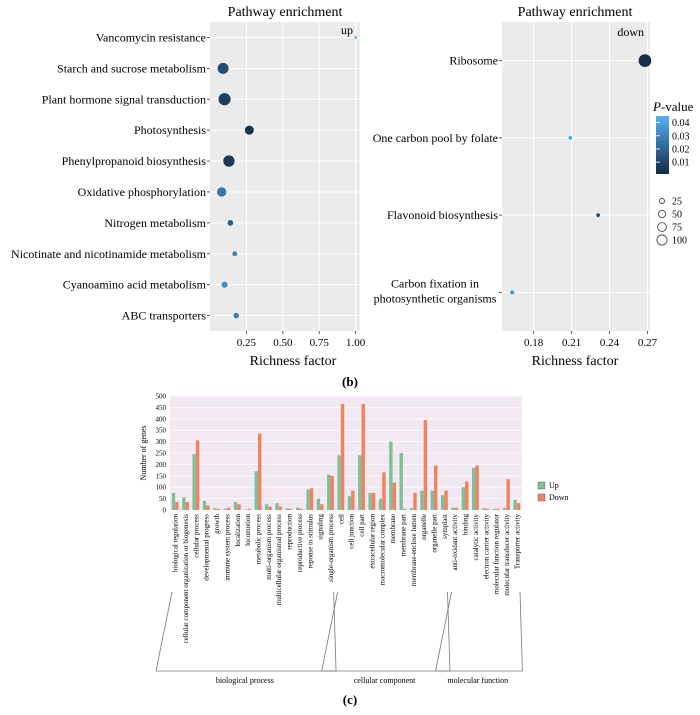 The height and width of the screenshot is (715, 700). Describe the element at coordinates (356, 343) in the screenshot. I see `x-tick-label: 1.00` at that location.